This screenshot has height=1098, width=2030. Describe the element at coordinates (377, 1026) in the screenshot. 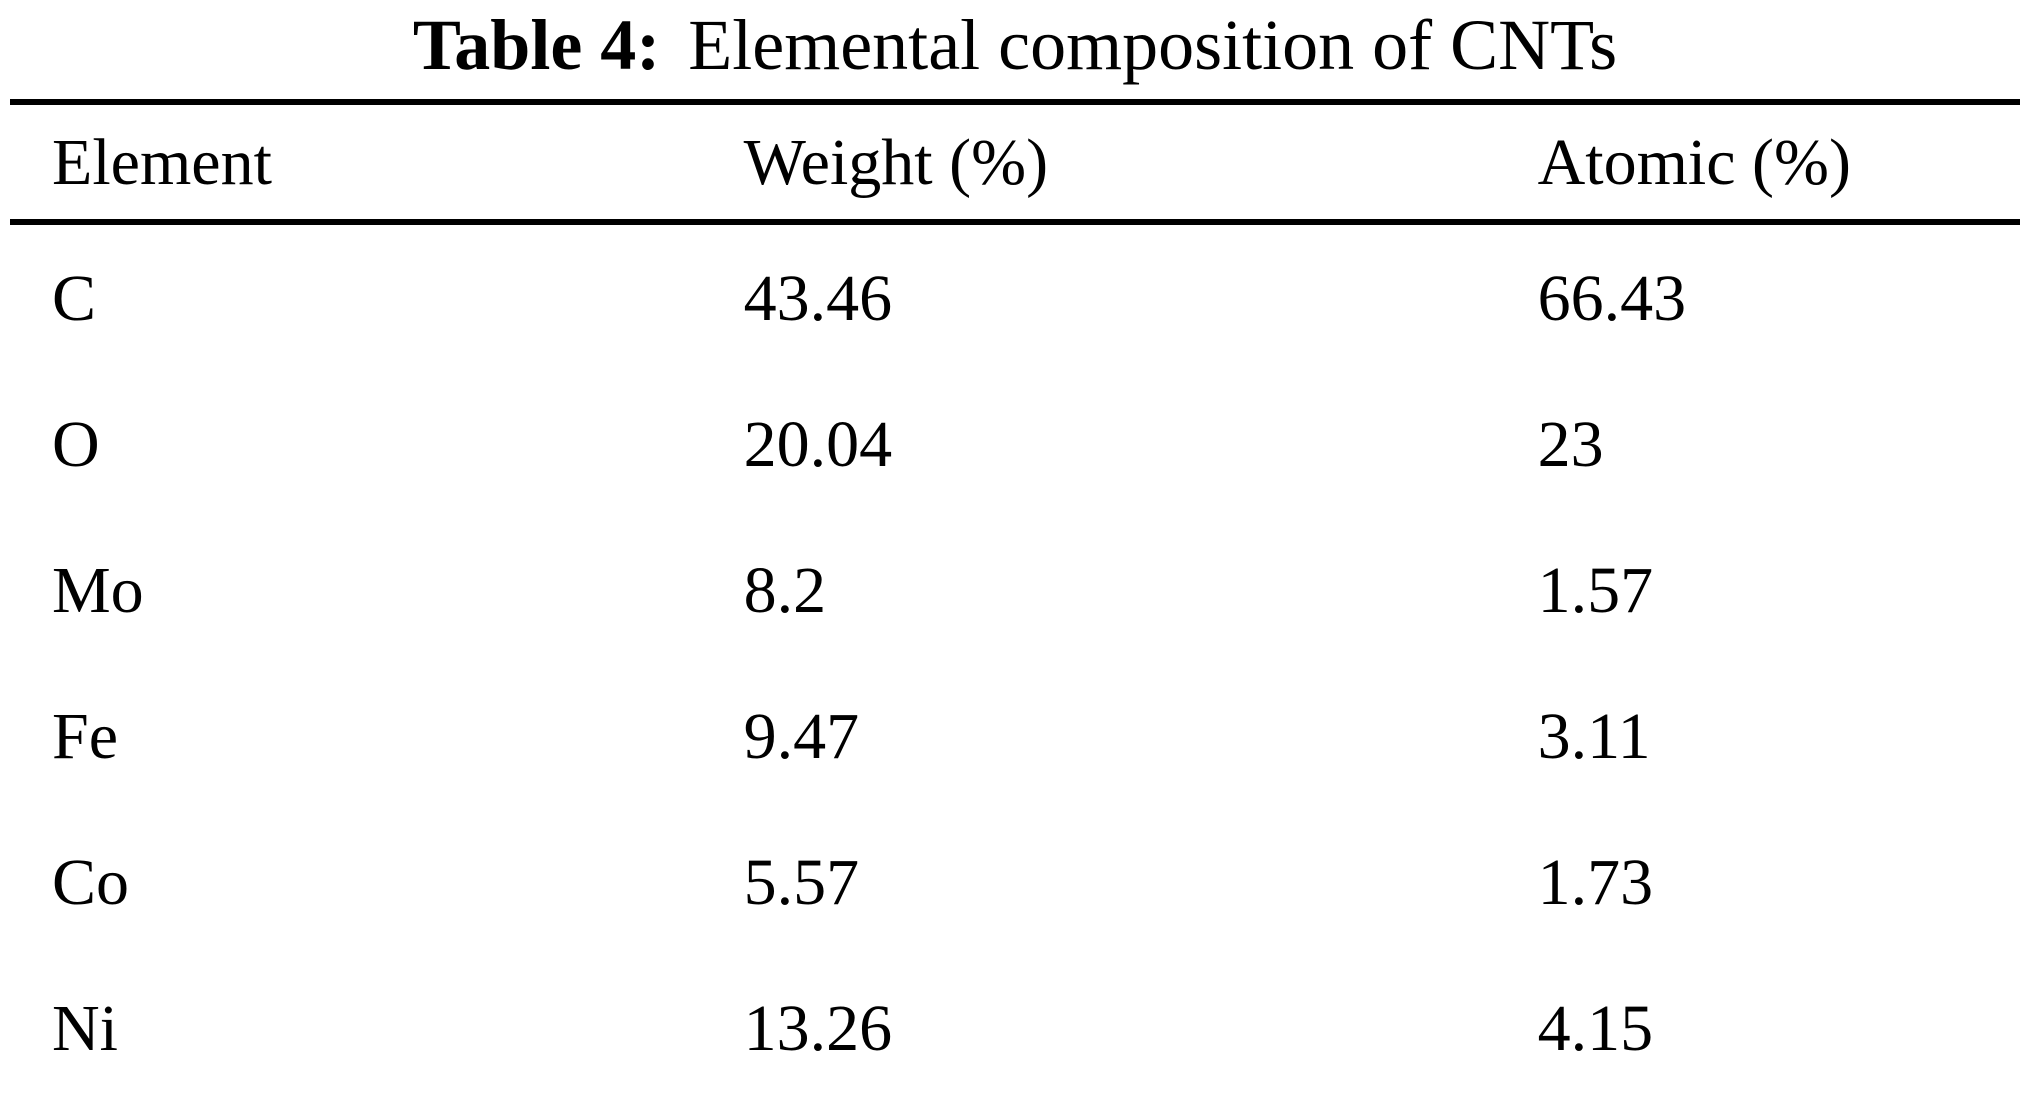

I see `cell-element: Ni` at that location.